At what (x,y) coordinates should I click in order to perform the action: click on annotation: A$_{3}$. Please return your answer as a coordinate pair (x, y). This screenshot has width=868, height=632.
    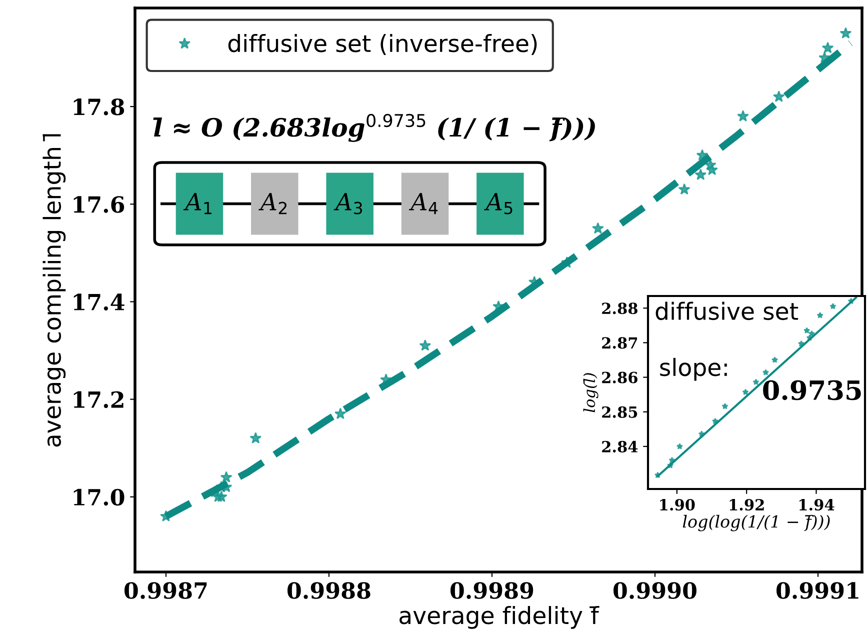
    Looking at the image, I should click on (348, 203).